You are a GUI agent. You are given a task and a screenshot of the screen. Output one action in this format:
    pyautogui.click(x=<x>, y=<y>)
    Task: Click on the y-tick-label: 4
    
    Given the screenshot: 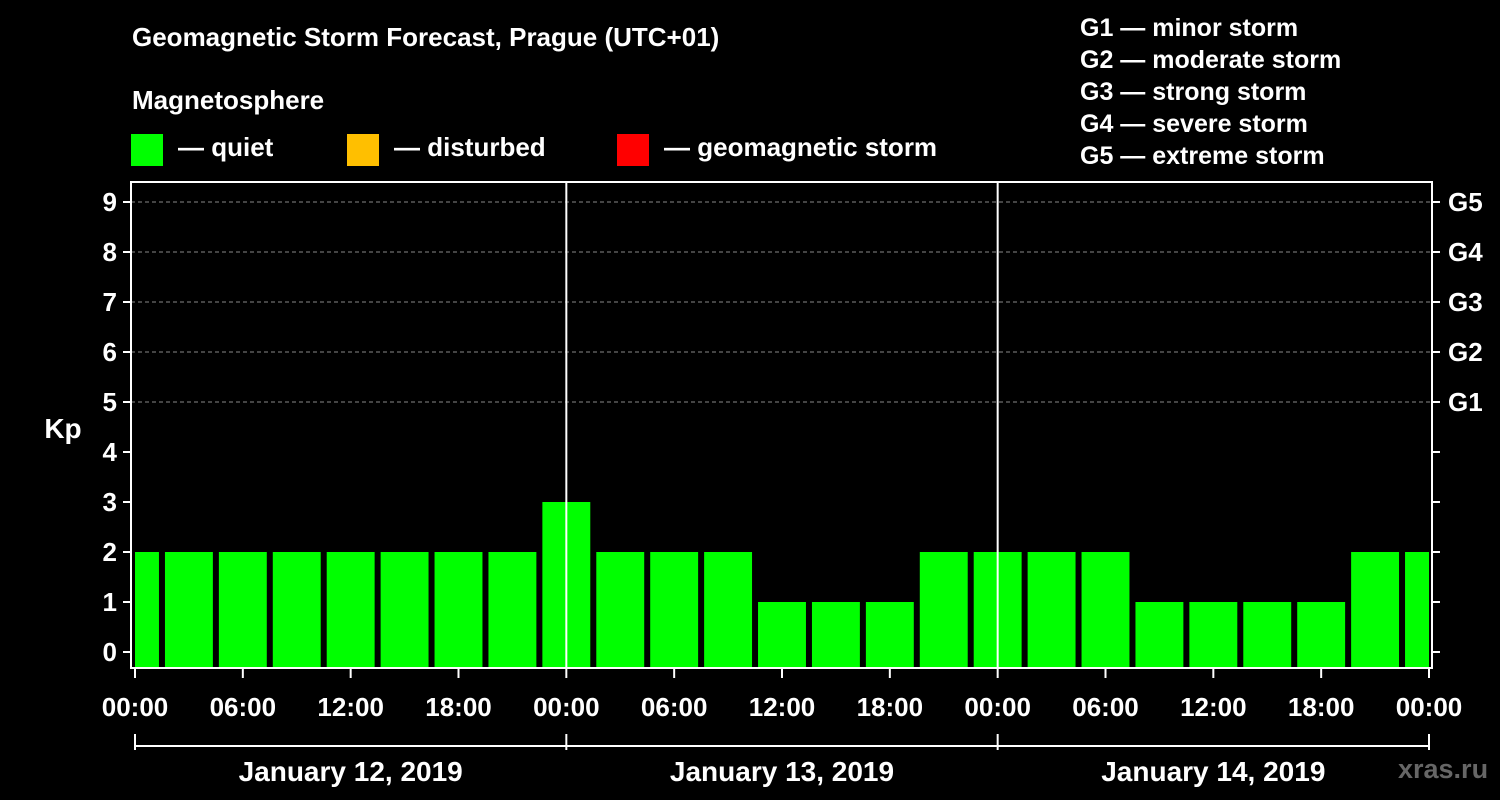 What is the action you would take?
    pyautogui.click(x=110, y=452)
    